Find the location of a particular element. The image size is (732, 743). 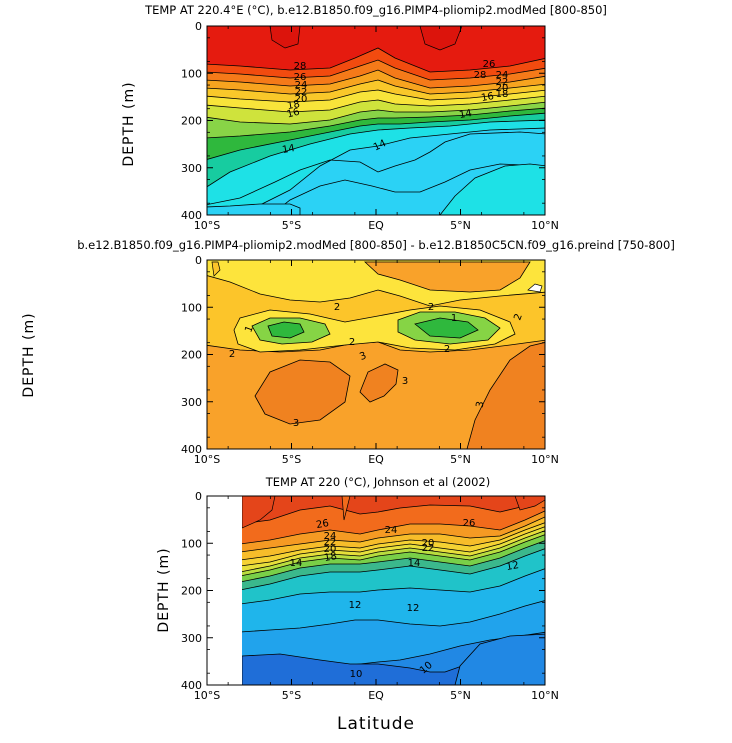

panel2-contour-line is located at coordinates (376, 291).